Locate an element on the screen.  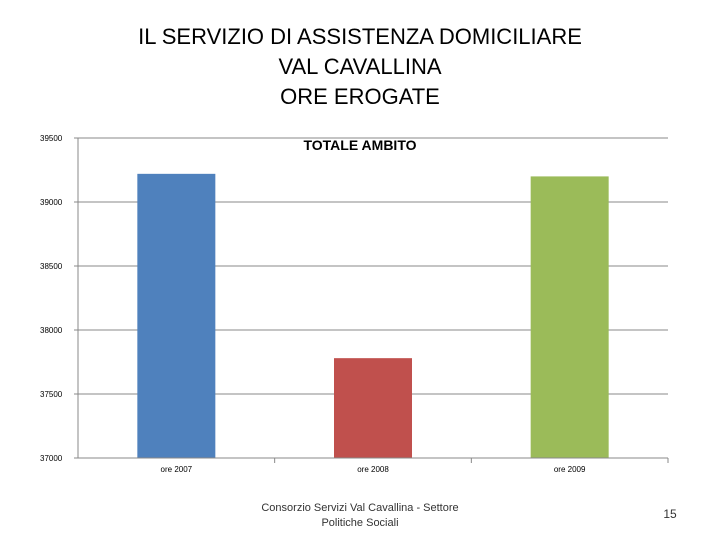
y-tick-label: 38500 is located at coordinates (51, 266).